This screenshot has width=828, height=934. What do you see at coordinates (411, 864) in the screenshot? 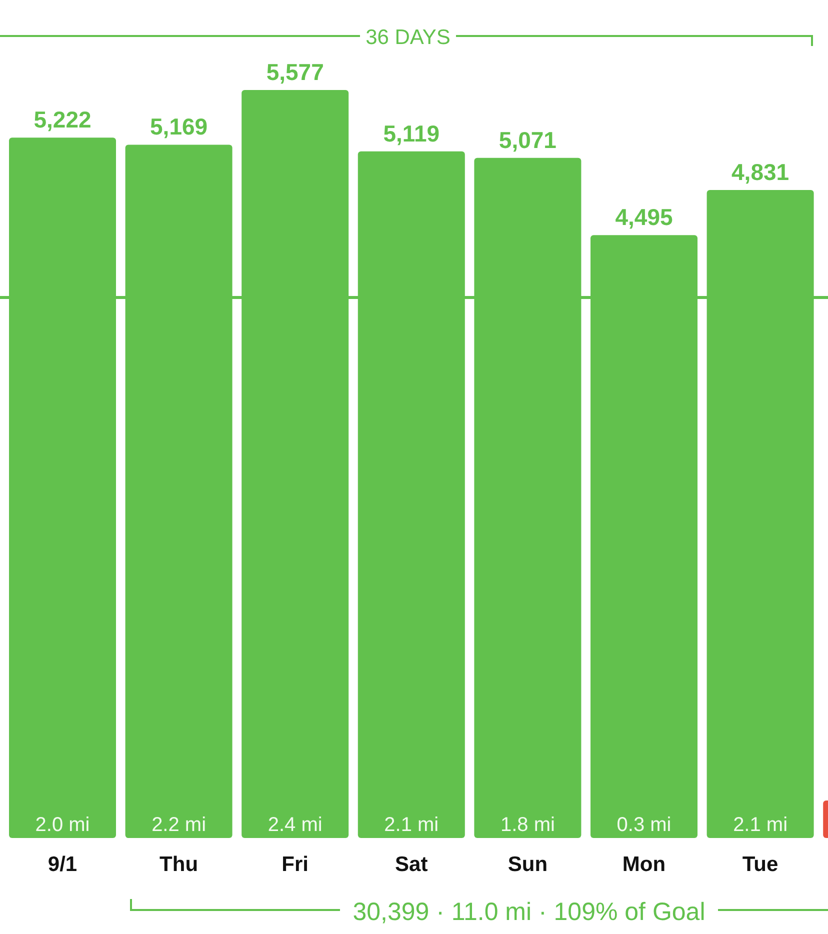
I see `x-tick-label: Sat` at bounding box center [411, 864].